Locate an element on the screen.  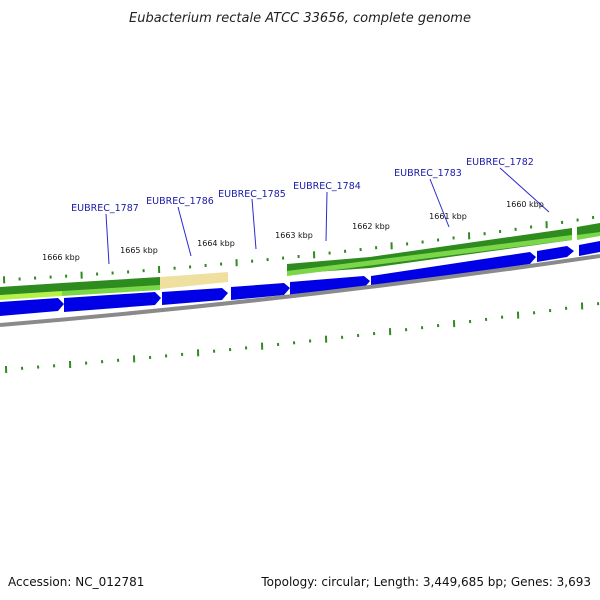
gene-label-eubrec-1782: EUBREC_1782 is located at coordinates (500, 162).